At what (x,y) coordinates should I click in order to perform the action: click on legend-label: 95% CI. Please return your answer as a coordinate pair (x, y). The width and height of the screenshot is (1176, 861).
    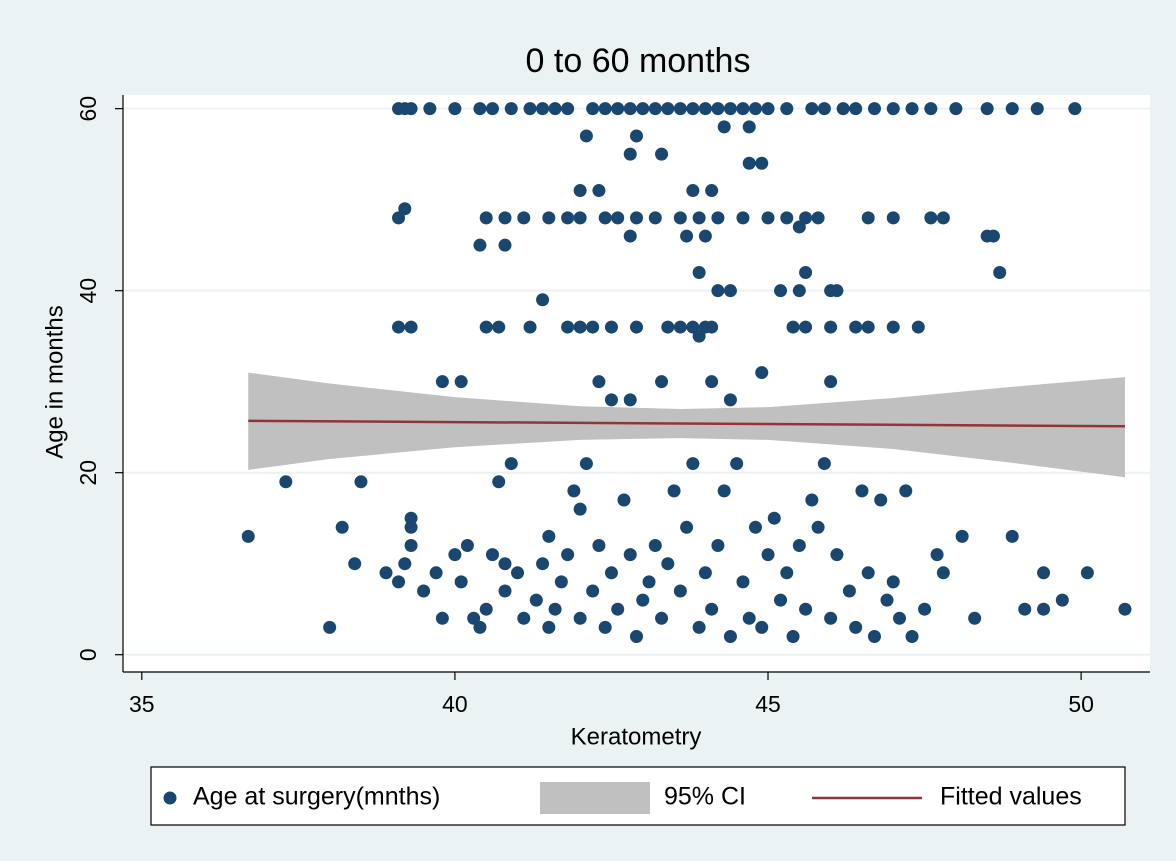
    Looking at the image, I should click on (705, 797).